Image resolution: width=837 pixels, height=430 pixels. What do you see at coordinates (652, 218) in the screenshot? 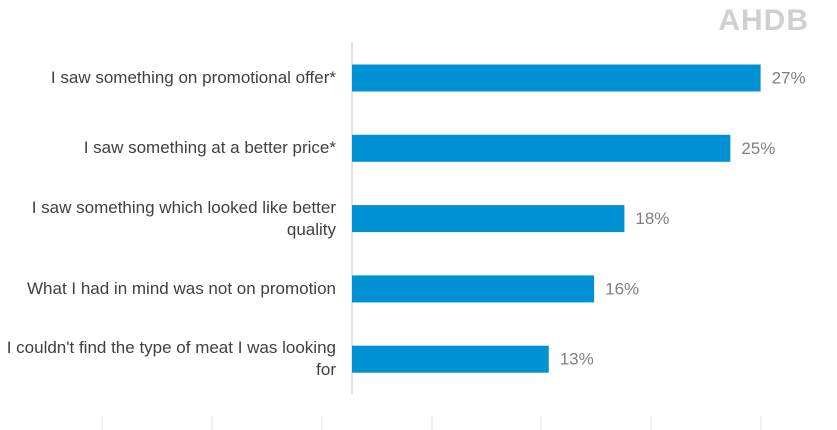
I see `value-label: 18%` at bounding box center [652, 218].